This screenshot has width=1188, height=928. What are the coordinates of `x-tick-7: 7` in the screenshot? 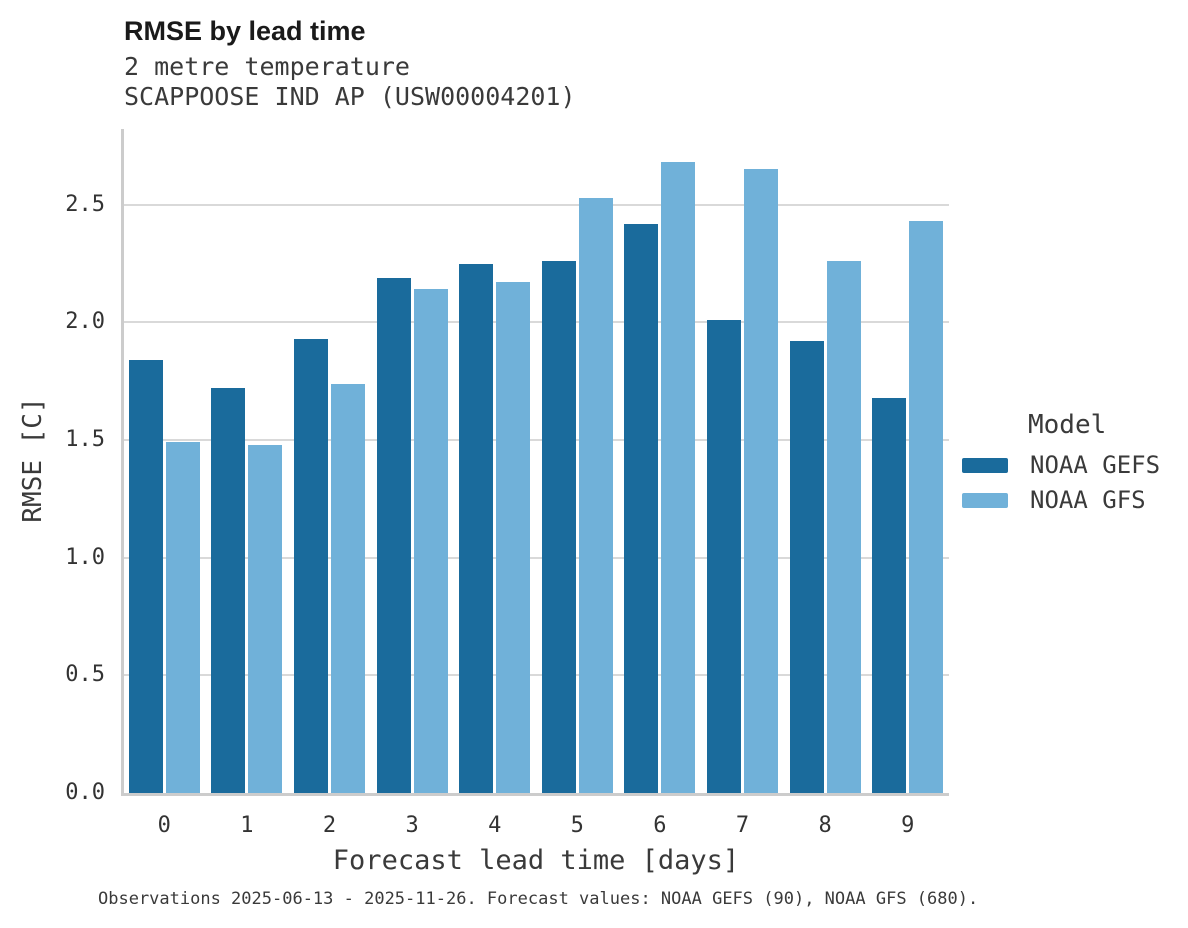 It's located at (742, 825).